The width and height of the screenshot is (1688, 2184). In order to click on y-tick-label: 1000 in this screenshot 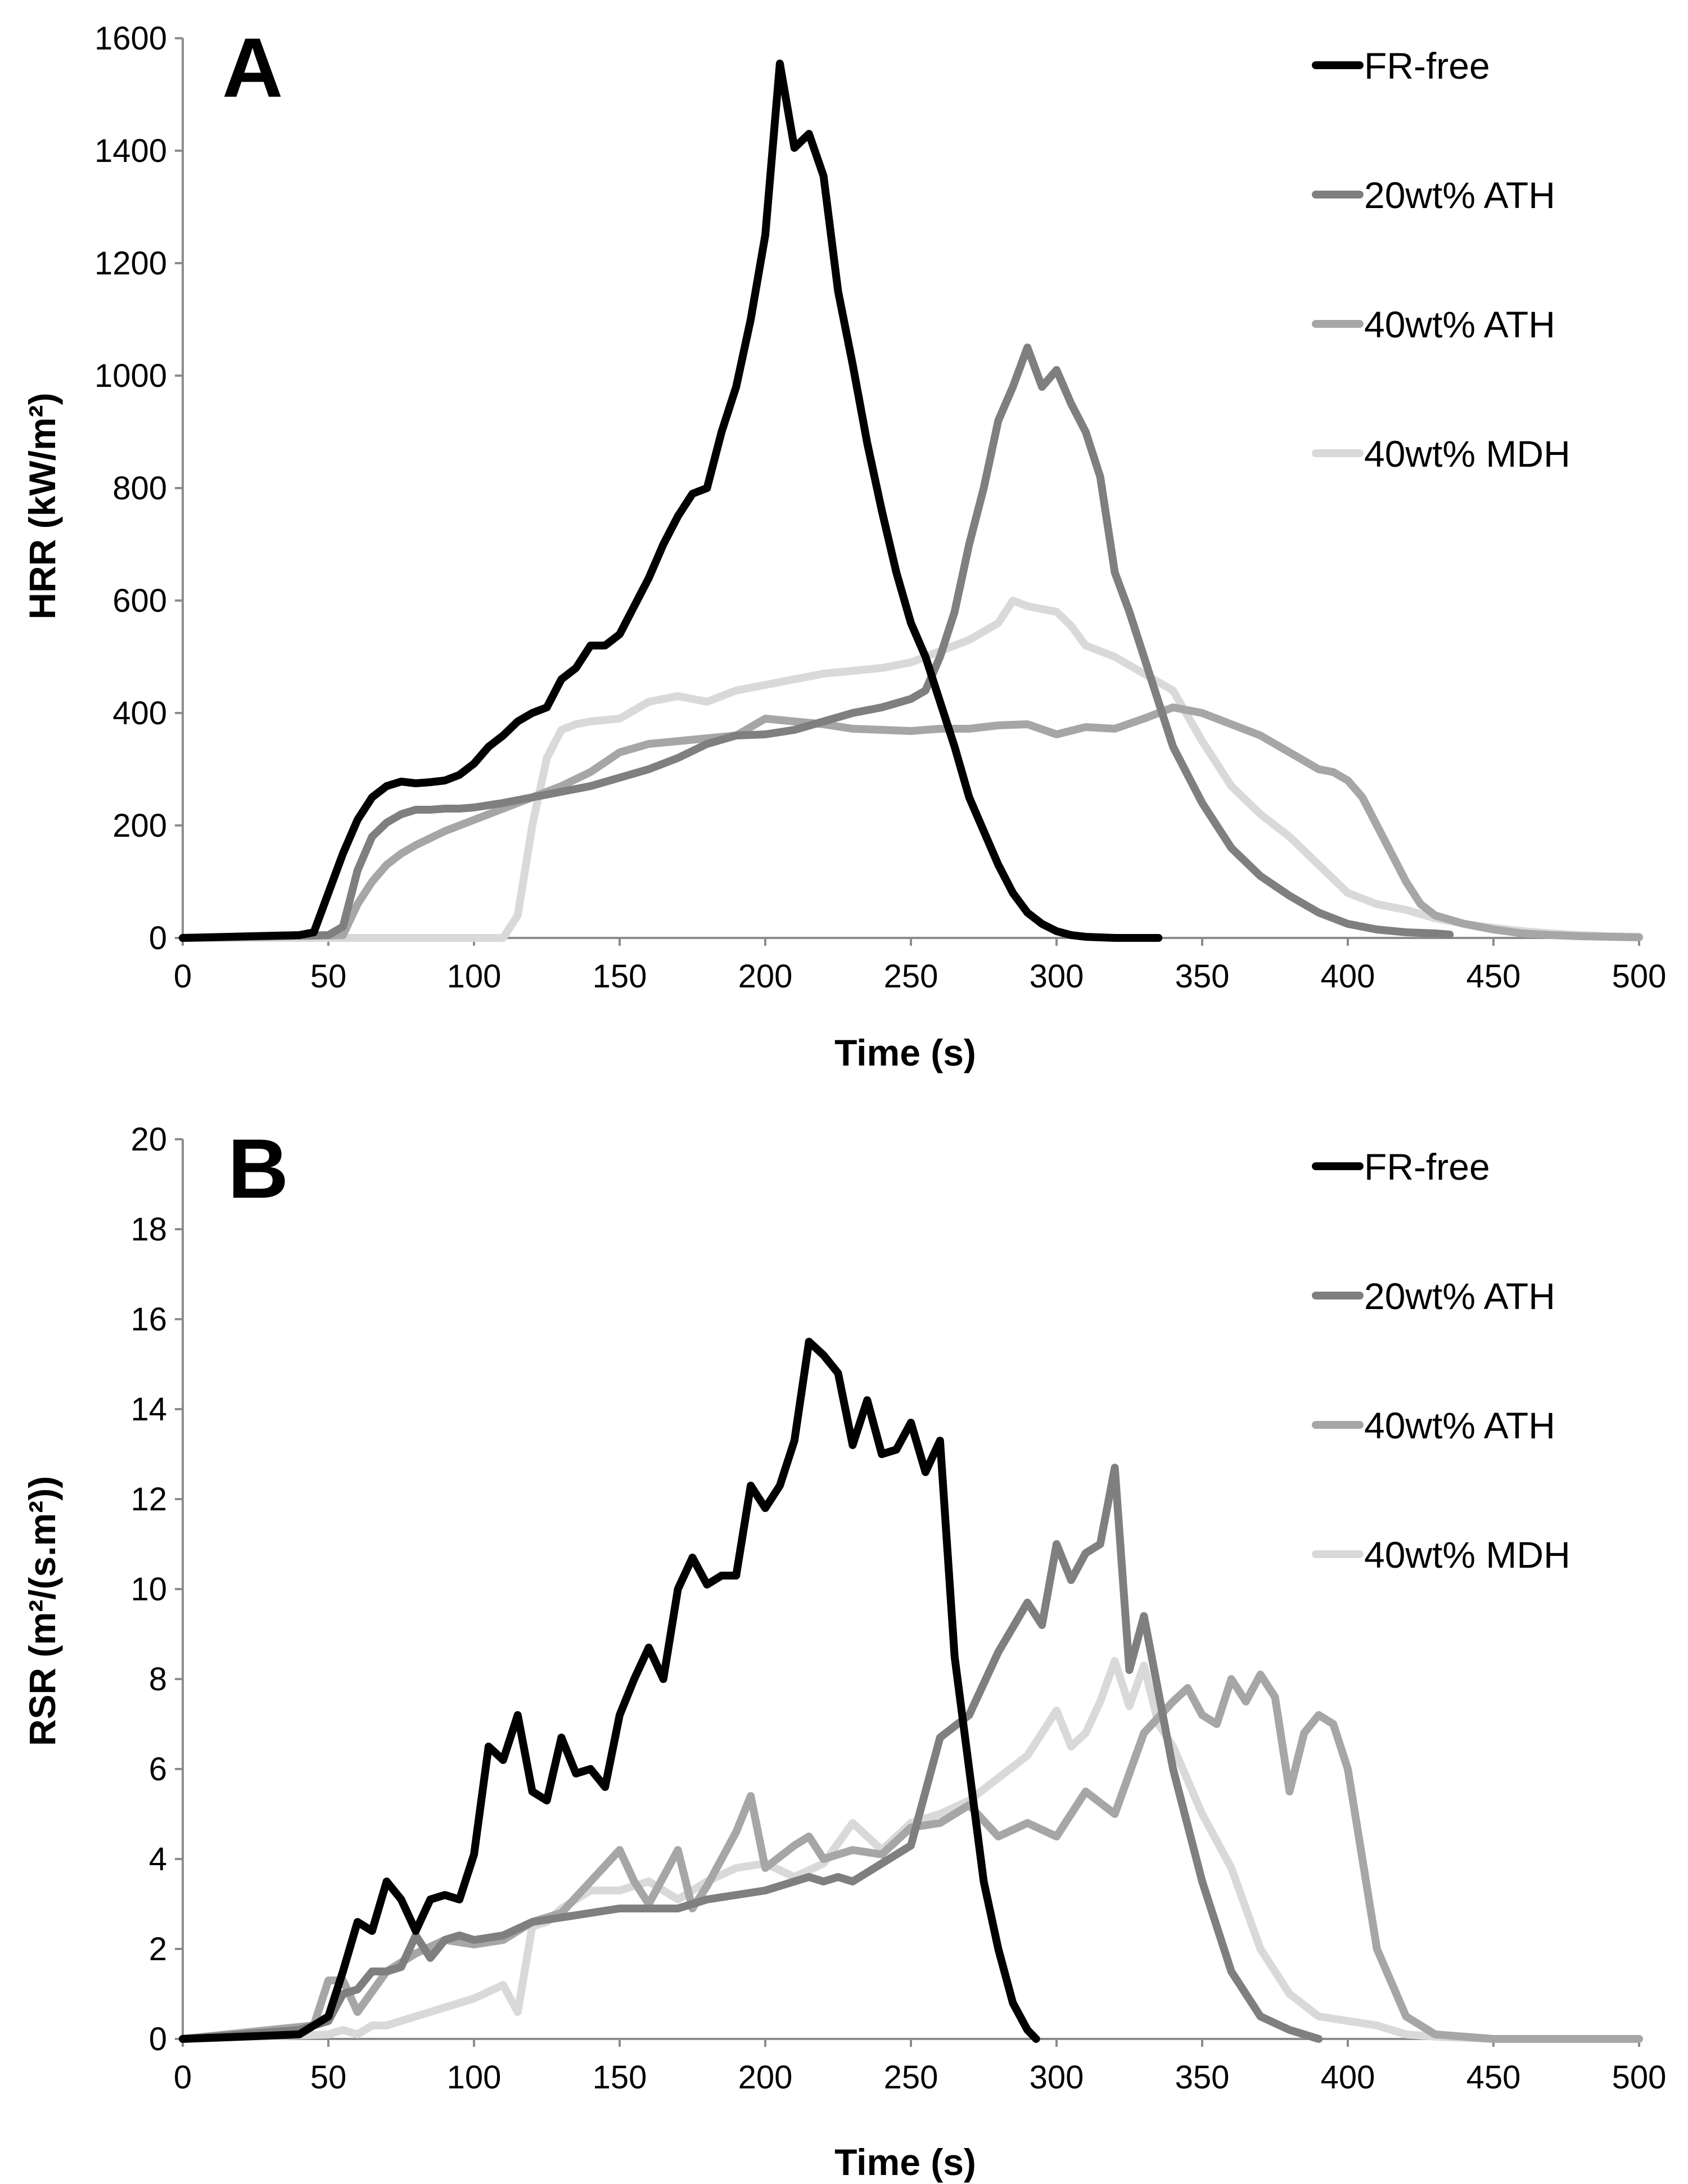, I will do `click(130, 376)`.